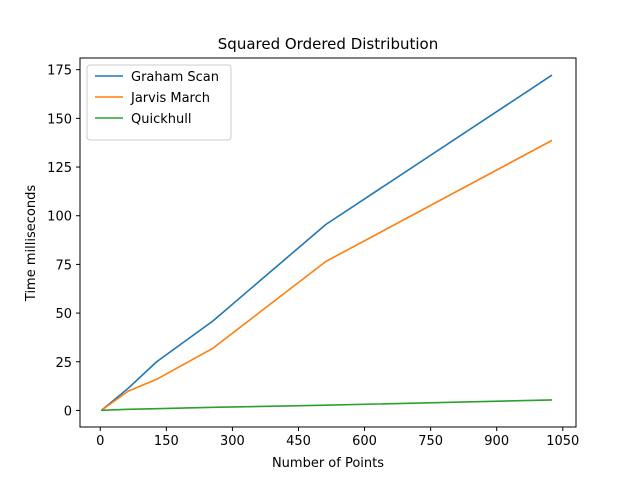 This screenshot has width=640, height=480. I want to click on y-tick-label: 175, so click(59, 71).